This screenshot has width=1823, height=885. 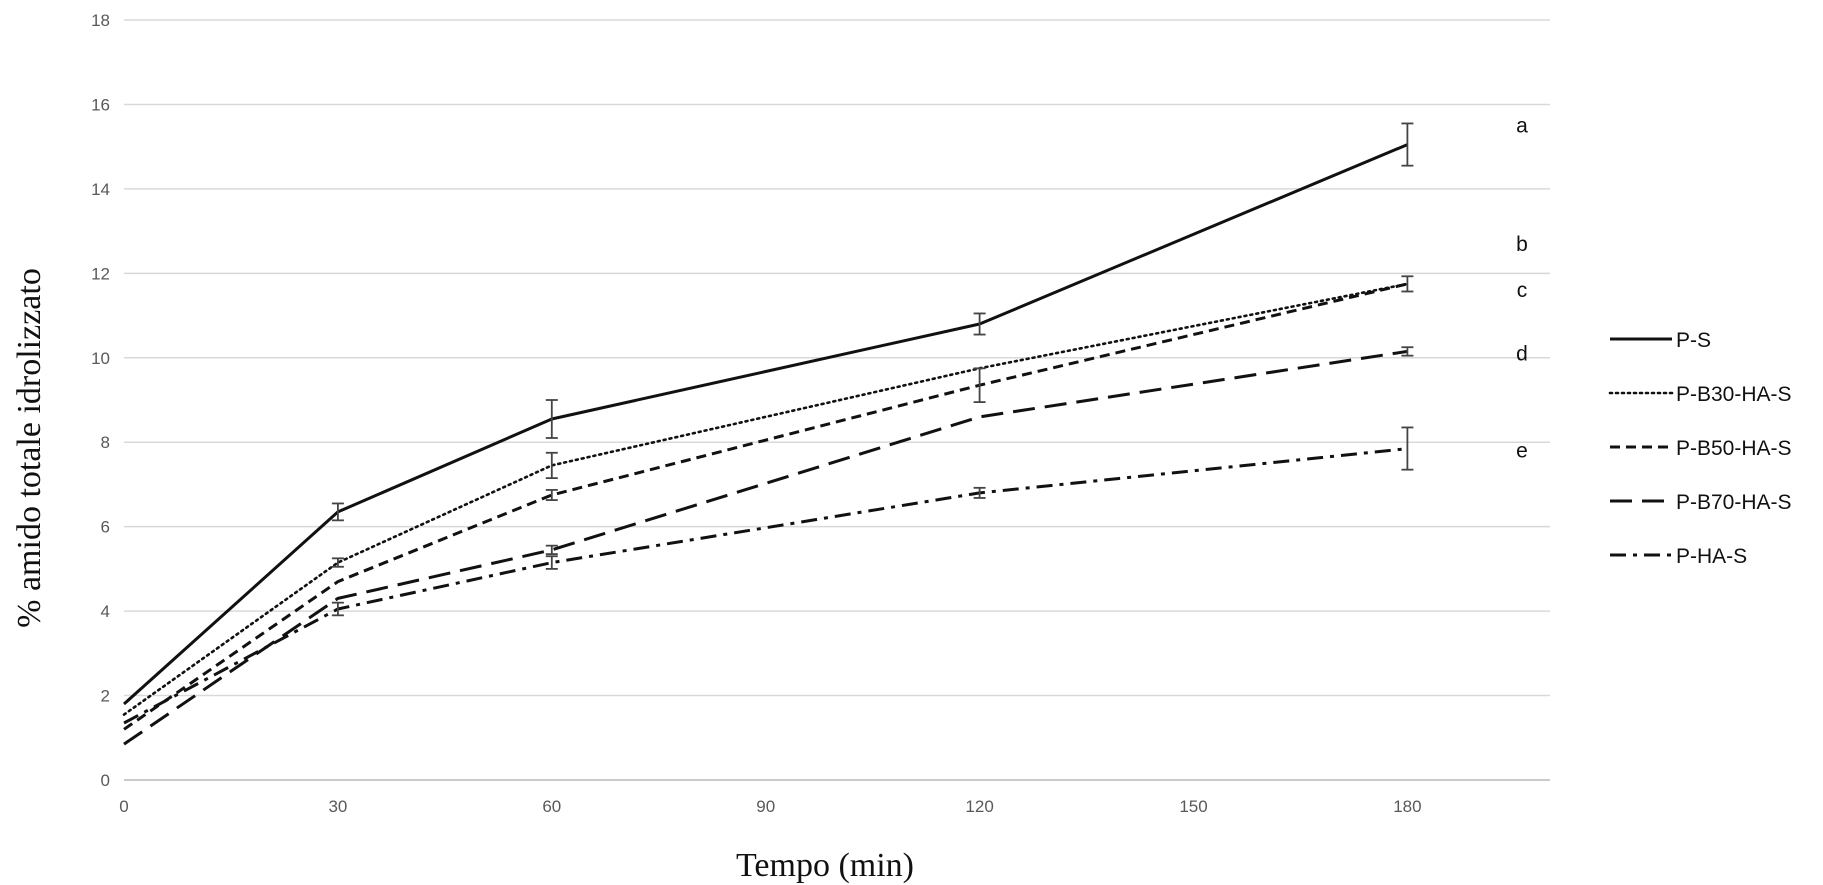 I want to click on y-axis-ticks: 0 2 4 6 8 10 12 14 16 18, so click(x=100, y=400).